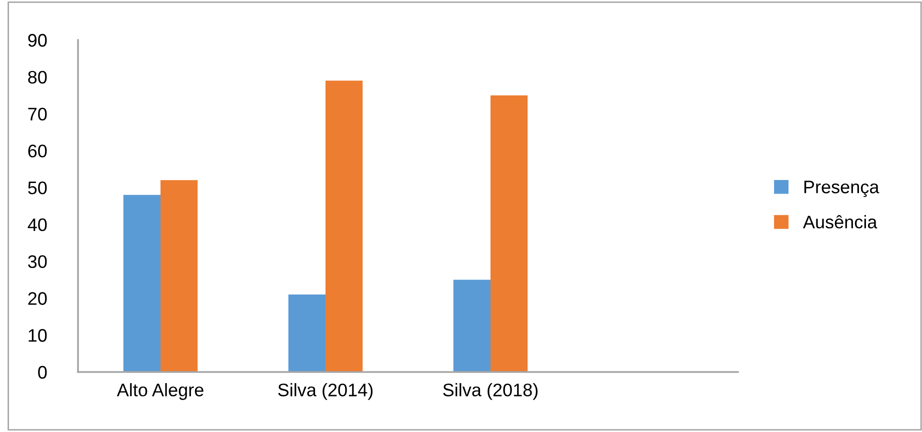  Describe the element at coordinates (37, 40) in the screenshot. I see `y-tick-label: 90` at that location.